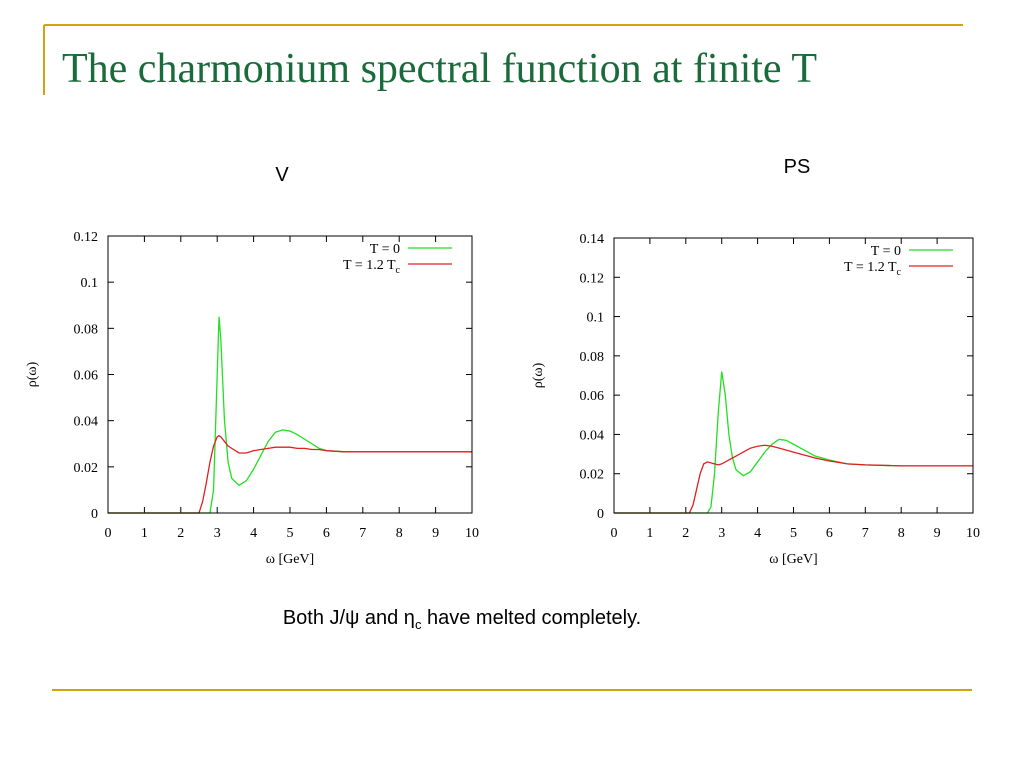 The height and width of the screenshot is (768, 1024). Describe the element at coordinates (349, 618) in the screenshot. I see `caption-text: Both J/ψ and η` at that location.